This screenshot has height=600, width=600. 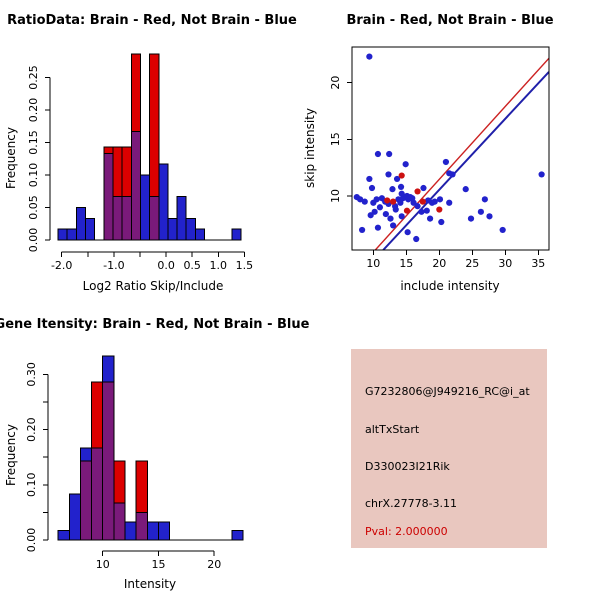 I want to click on svg-text: 0.30, so click(x=31, y=374).